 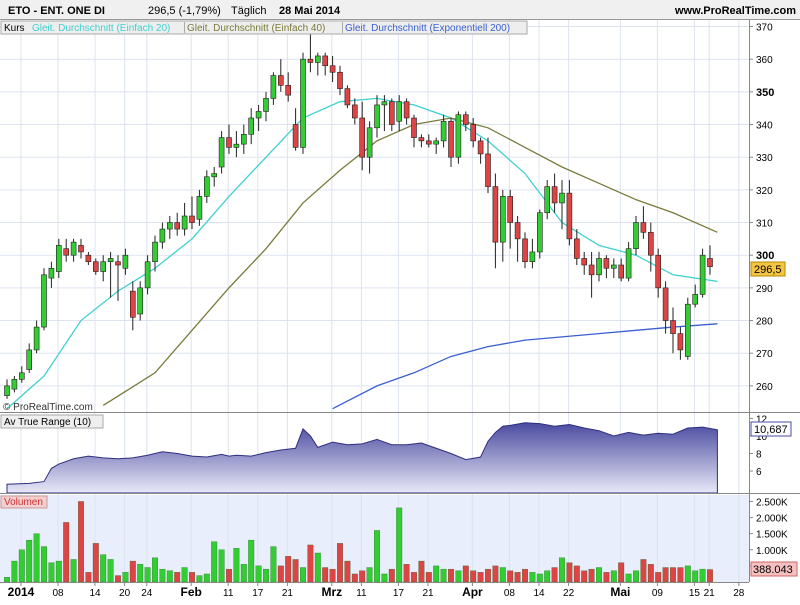 What do you see at coordinates (764, 126) in the screenshot?
I see `price-tick-label: 340` at bounding box center [764, 126].